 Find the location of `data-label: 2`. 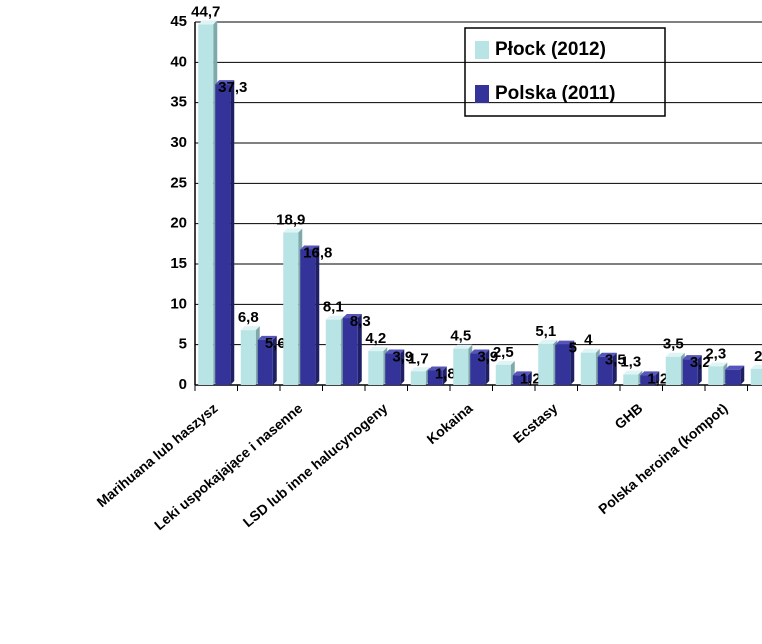

data-label: 2 is located at coordinates (758, 356).